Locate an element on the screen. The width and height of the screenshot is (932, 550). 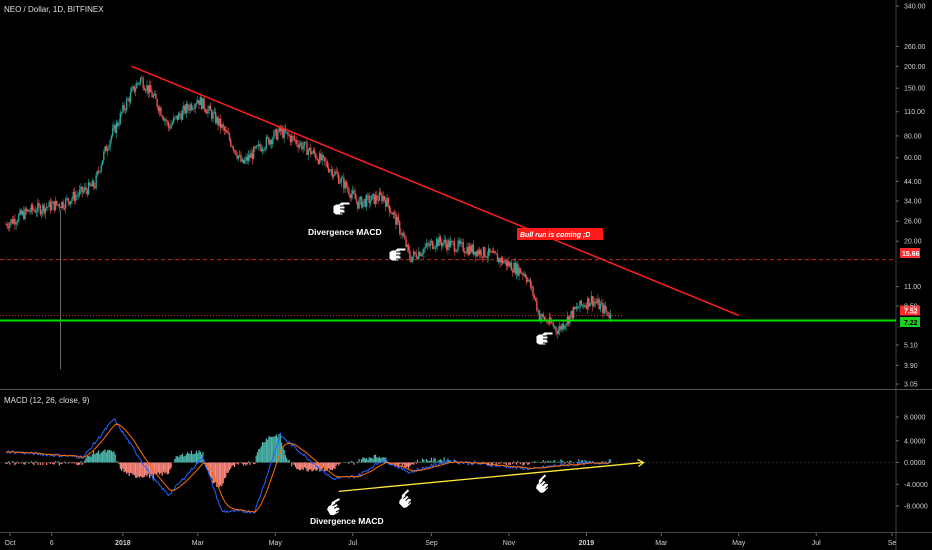
price-tick-label: 44.00 is located at coordinates (913, 182).